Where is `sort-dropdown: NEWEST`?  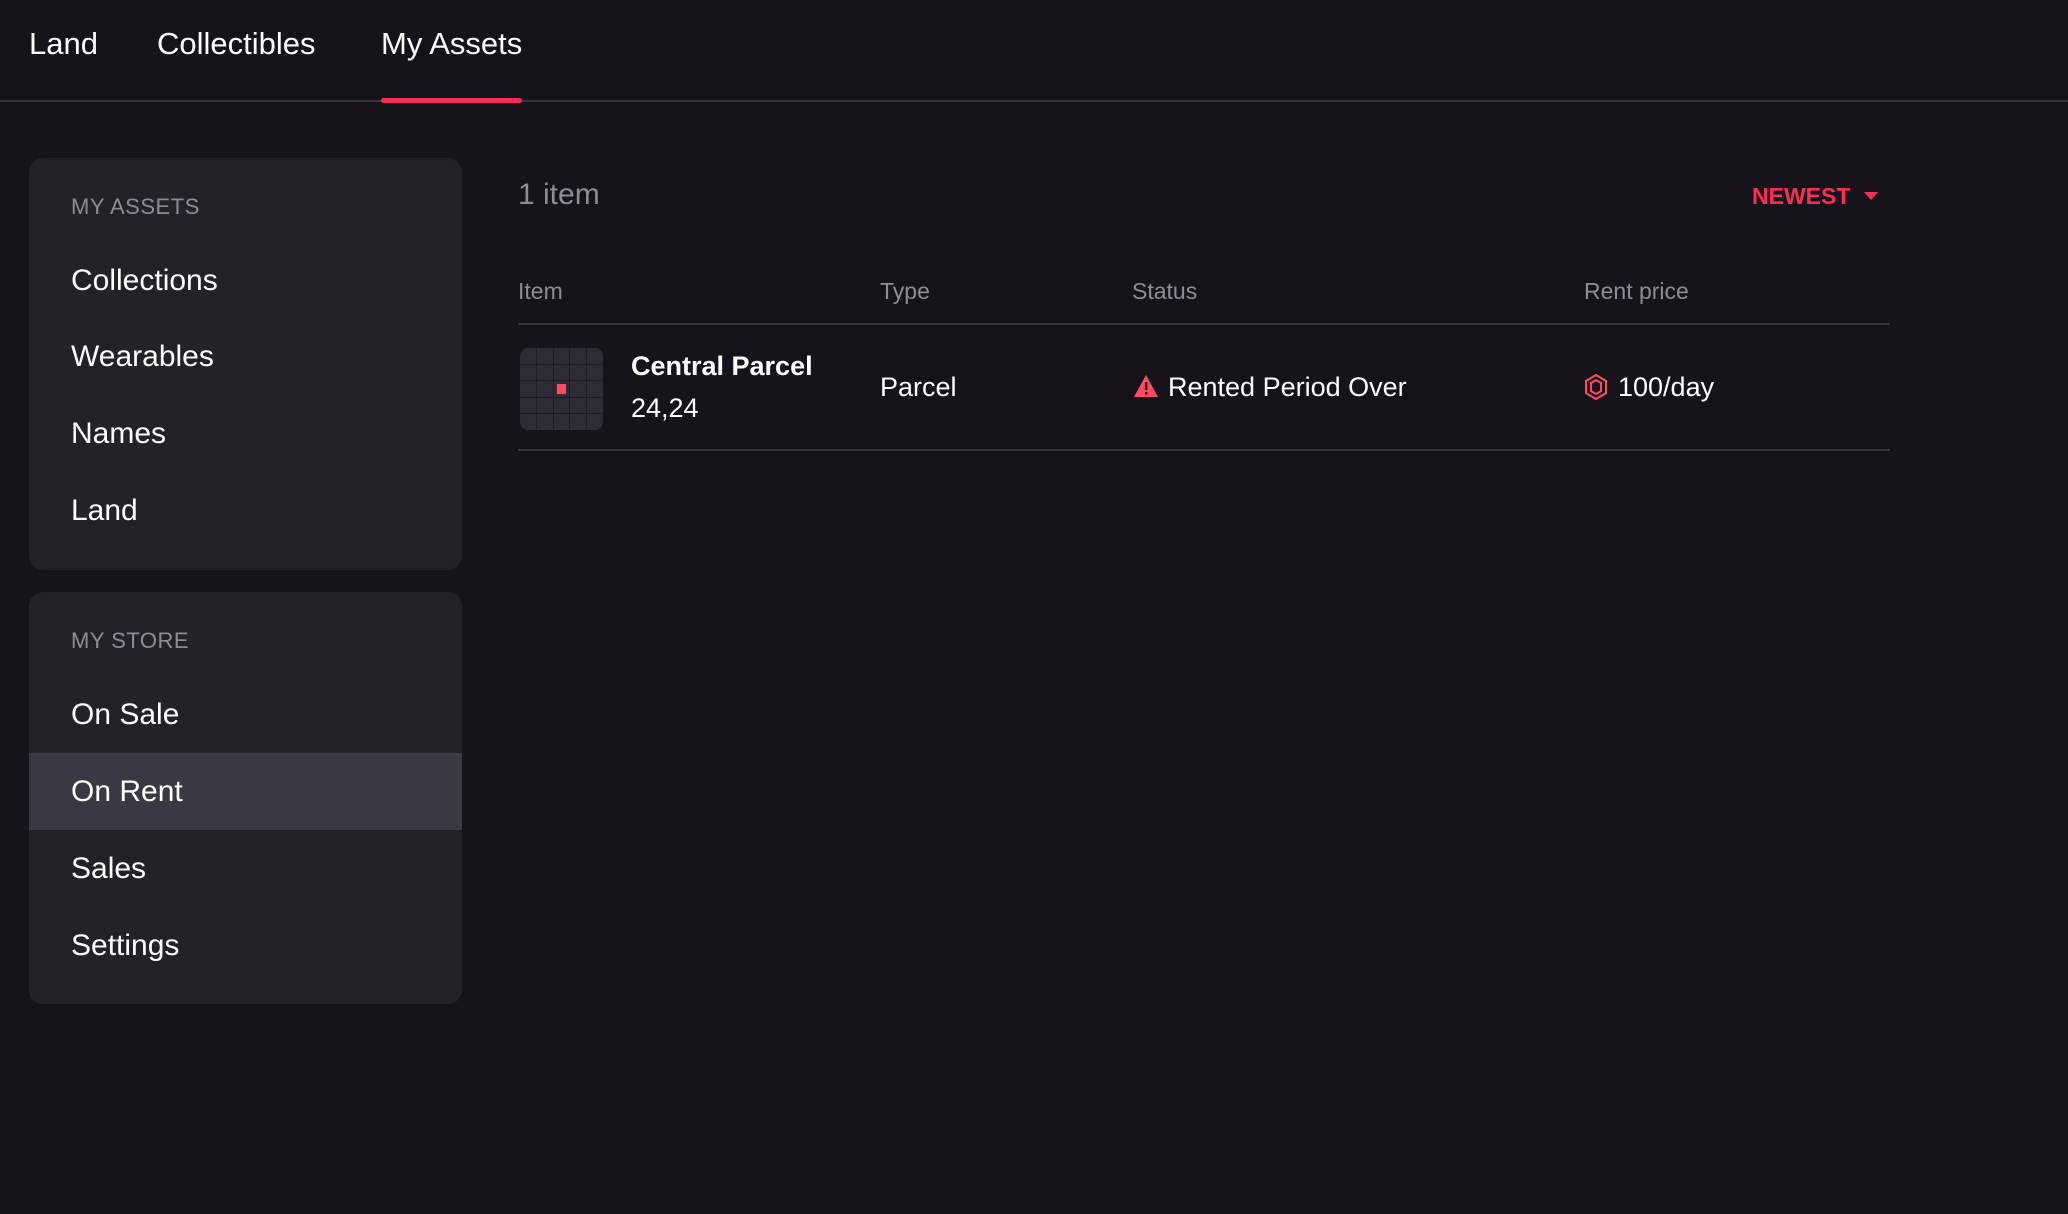 sort-dropdown: NEWEST is located at coordinates (1815, 196).